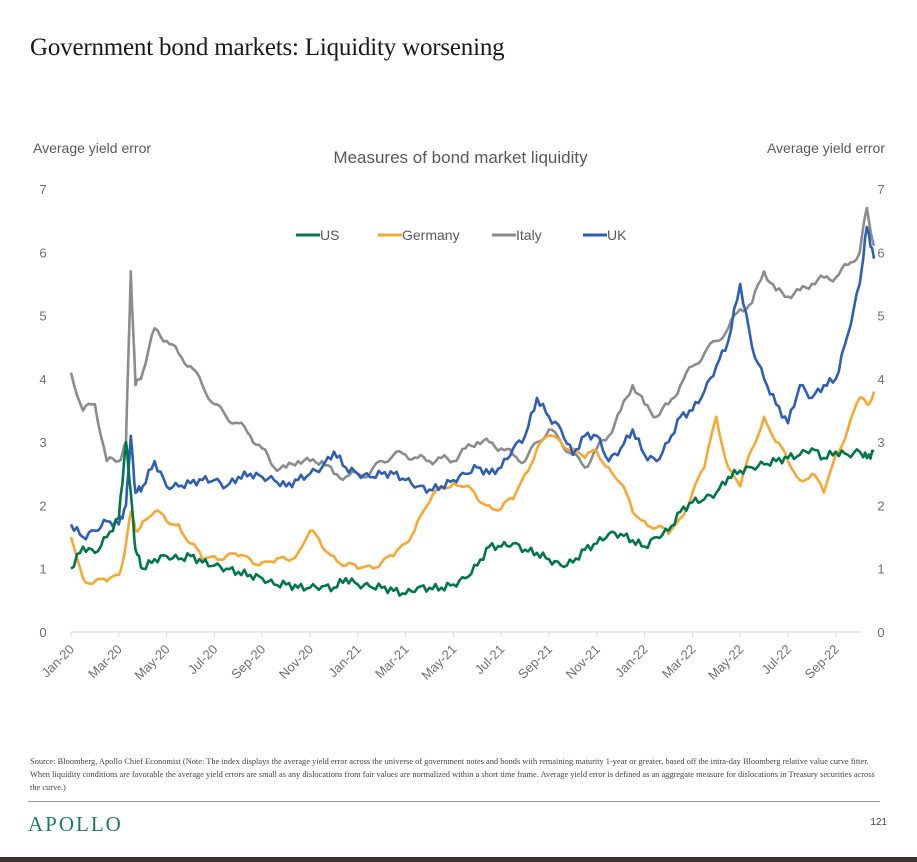  I want to click on legend-label: US, so click(329, 235).